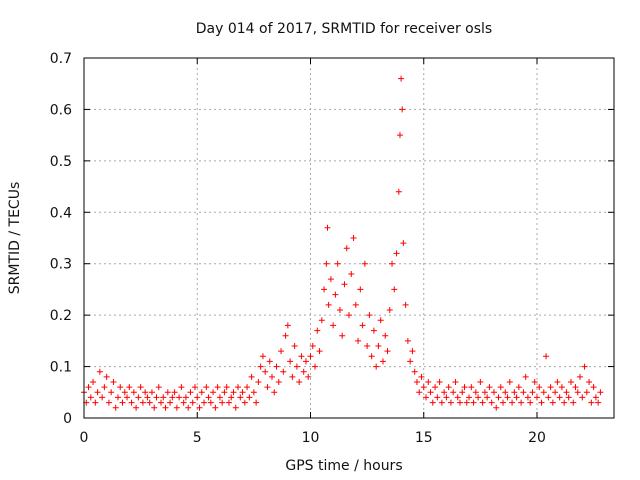 Image resolution: width=640 pixels, height=480 pixels. Describe the element at coordinates (537, 438) in the screenshot. I see `x-tick-label: 20` at that location.